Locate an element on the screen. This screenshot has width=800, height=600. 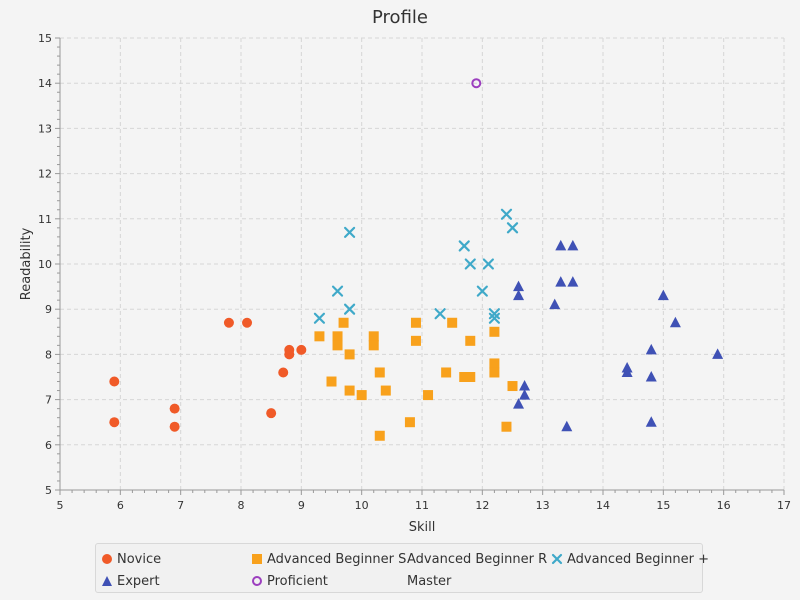
open-circle-marker-icon is located at coordinates (257, 581).